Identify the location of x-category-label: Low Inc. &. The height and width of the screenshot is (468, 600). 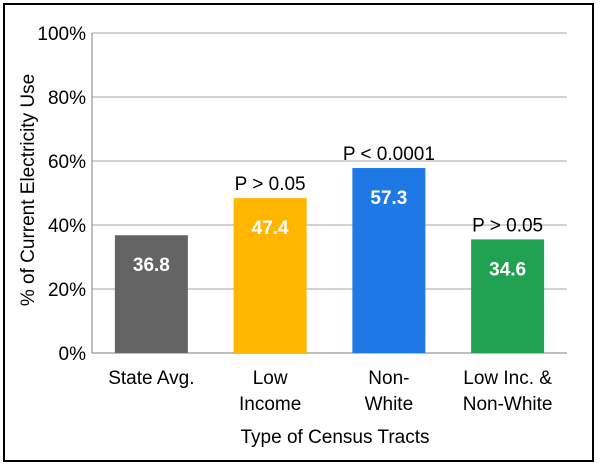
(507, 378).